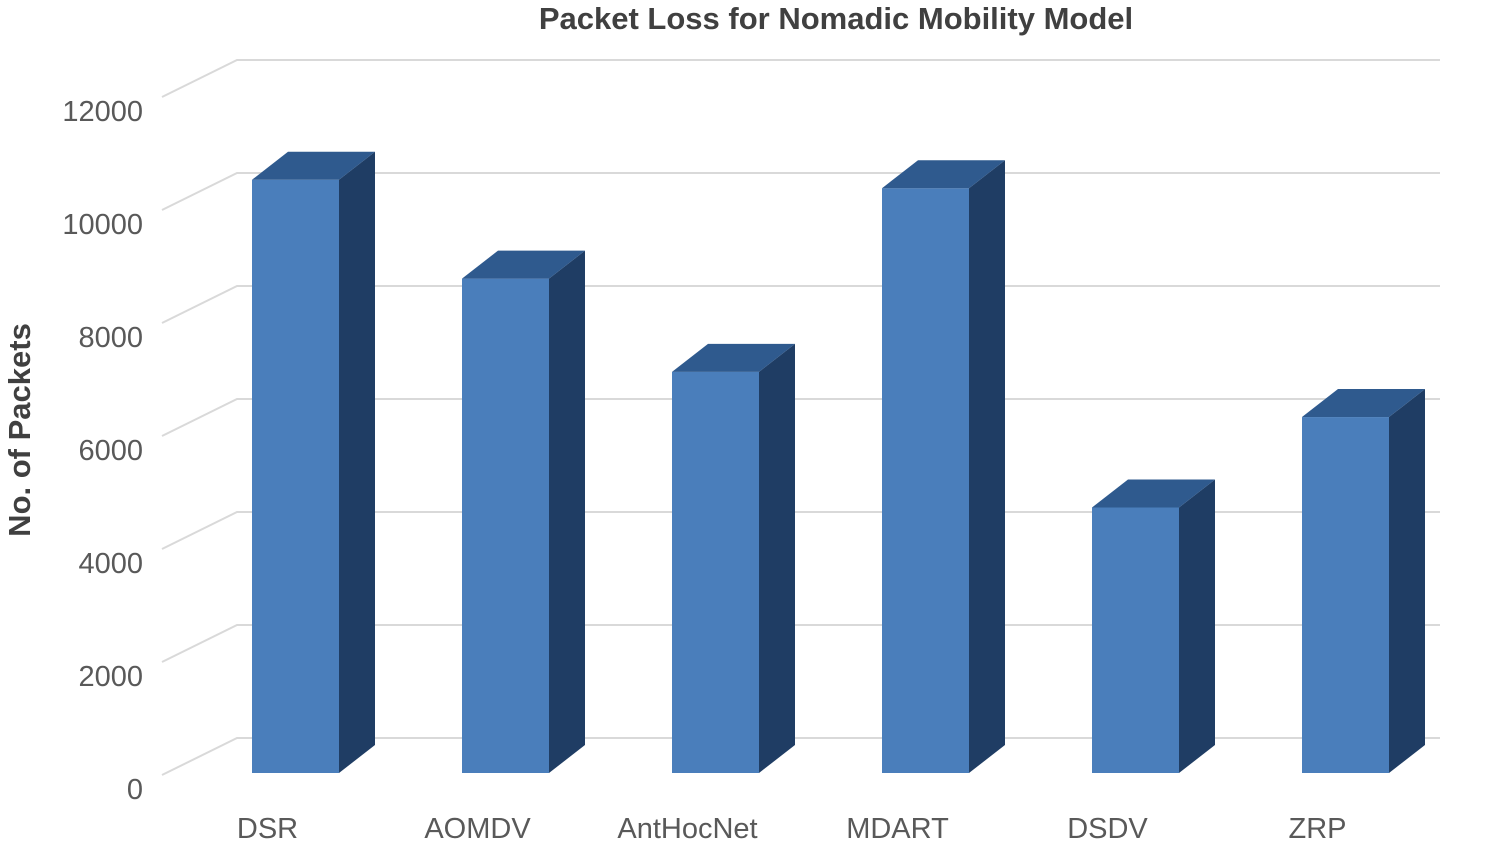 The width and height of the screenshot is (1500, 845). What do you see at coordinates (897, 829) in the screenshot?
I see `x-category-label: MDART` at bounding box center [897, 829].